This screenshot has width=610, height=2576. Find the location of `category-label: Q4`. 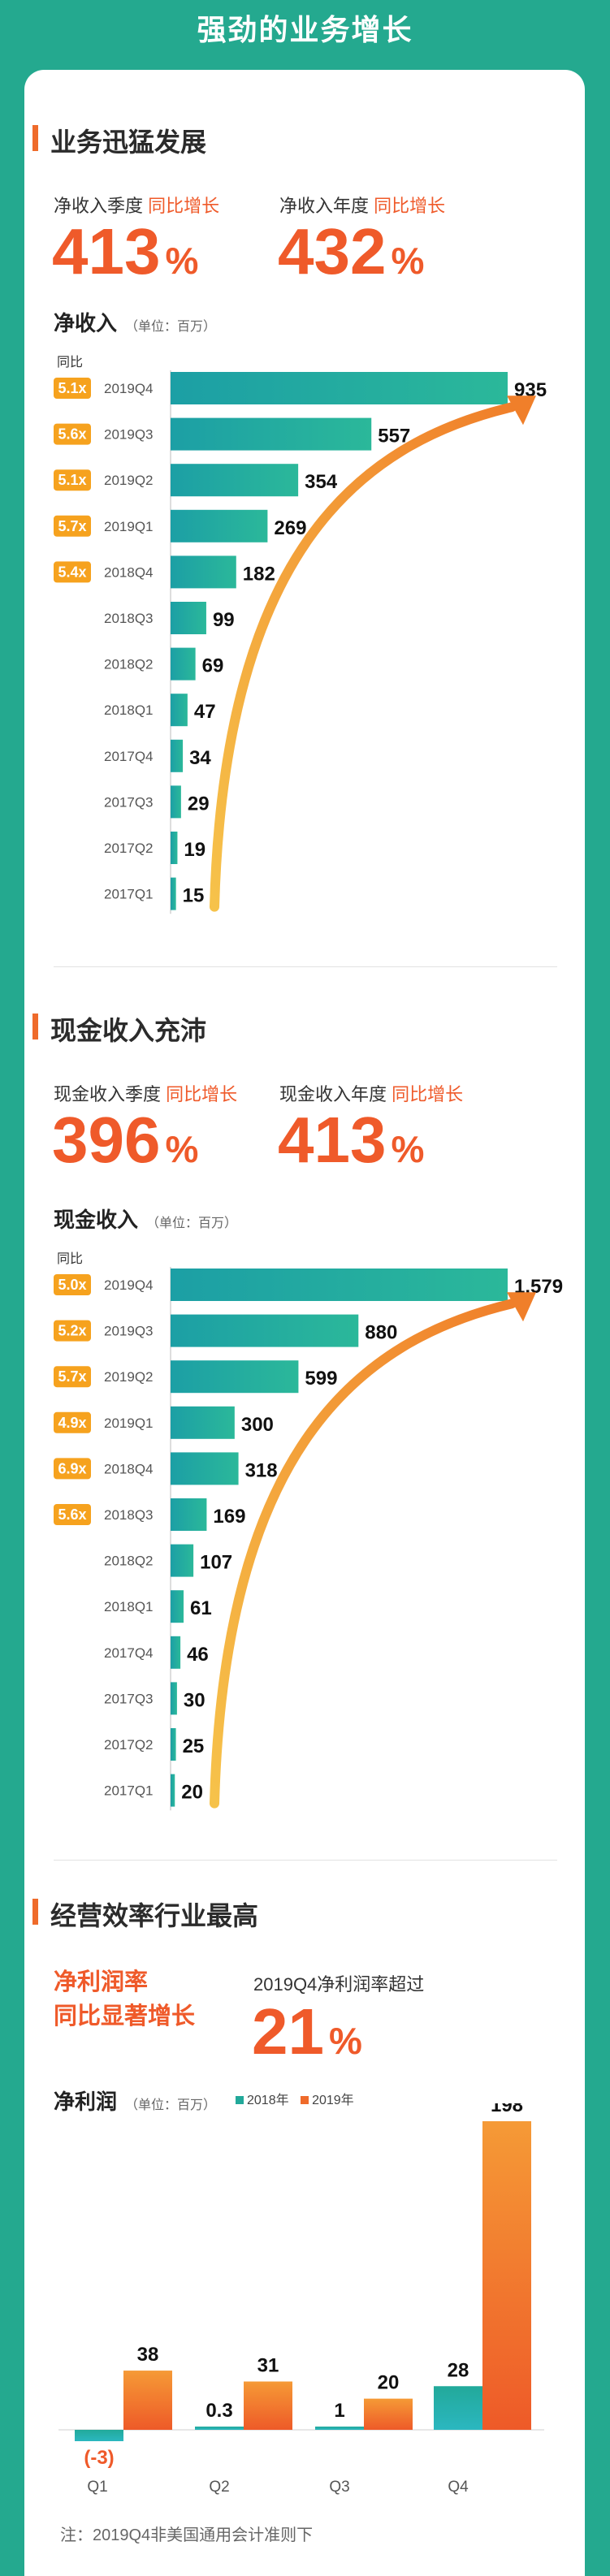

category-label: Q4 is located at coordinates (458, 2488).